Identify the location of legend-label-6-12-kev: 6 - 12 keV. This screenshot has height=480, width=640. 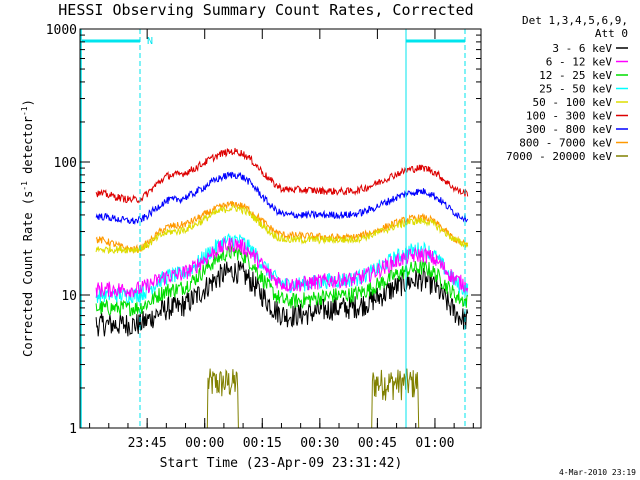
(579, 62).